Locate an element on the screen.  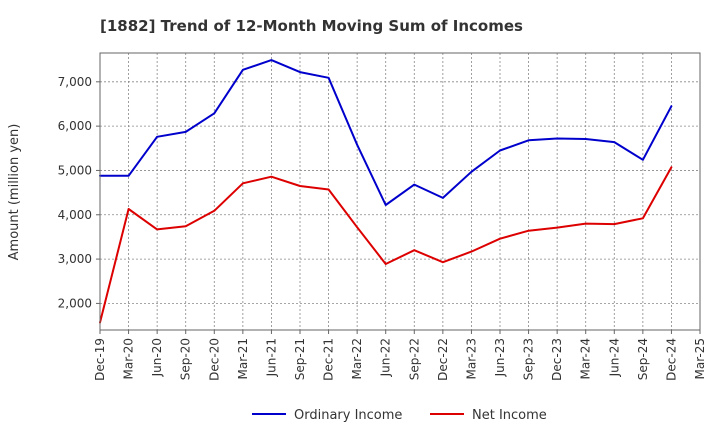
legend-label: Net Income is located at coordinates (509, 415).